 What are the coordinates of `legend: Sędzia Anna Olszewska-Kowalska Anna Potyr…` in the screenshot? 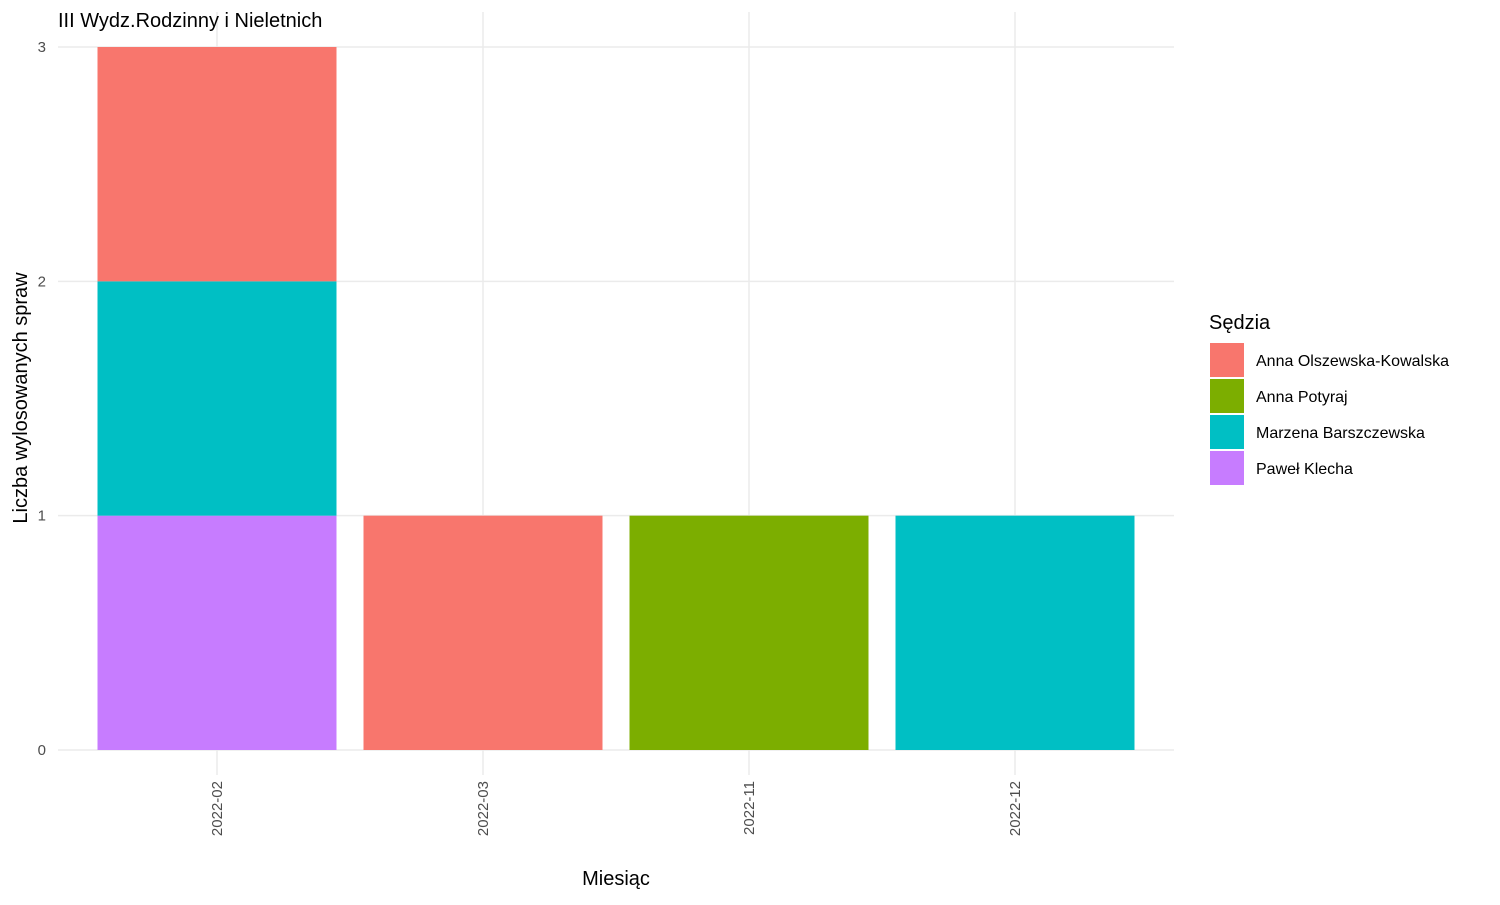 It's located at (1329, 398).